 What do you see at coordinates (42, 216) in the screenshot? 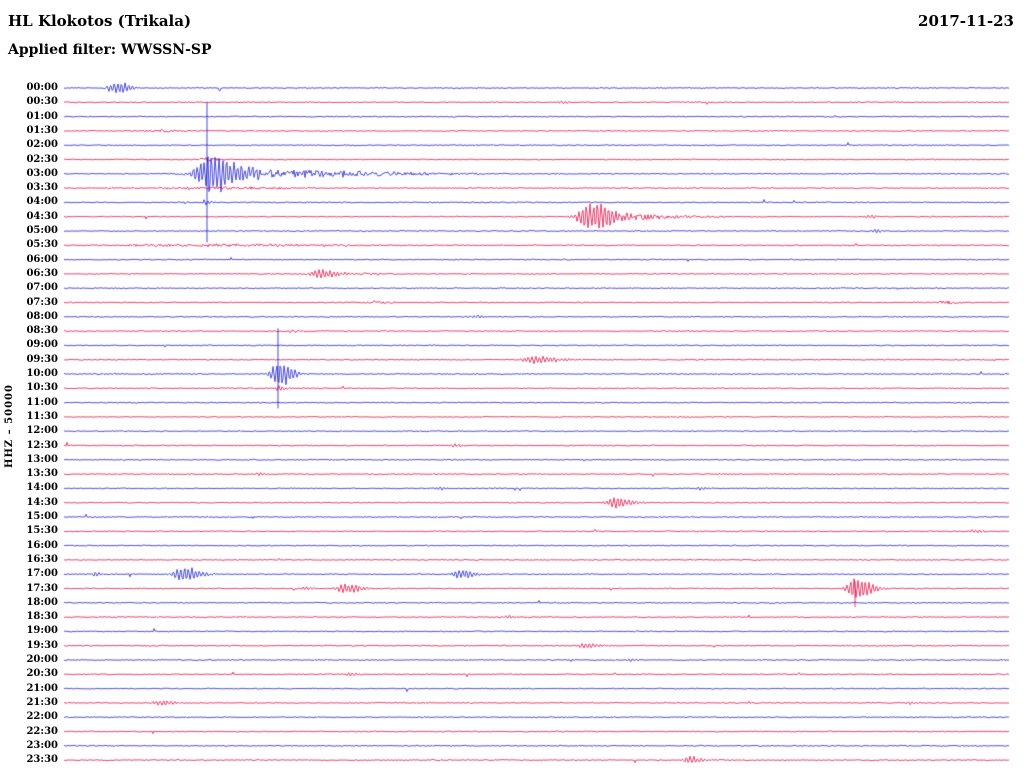
I see `row-time-label: 04:30` at bounding box center [42, 216].